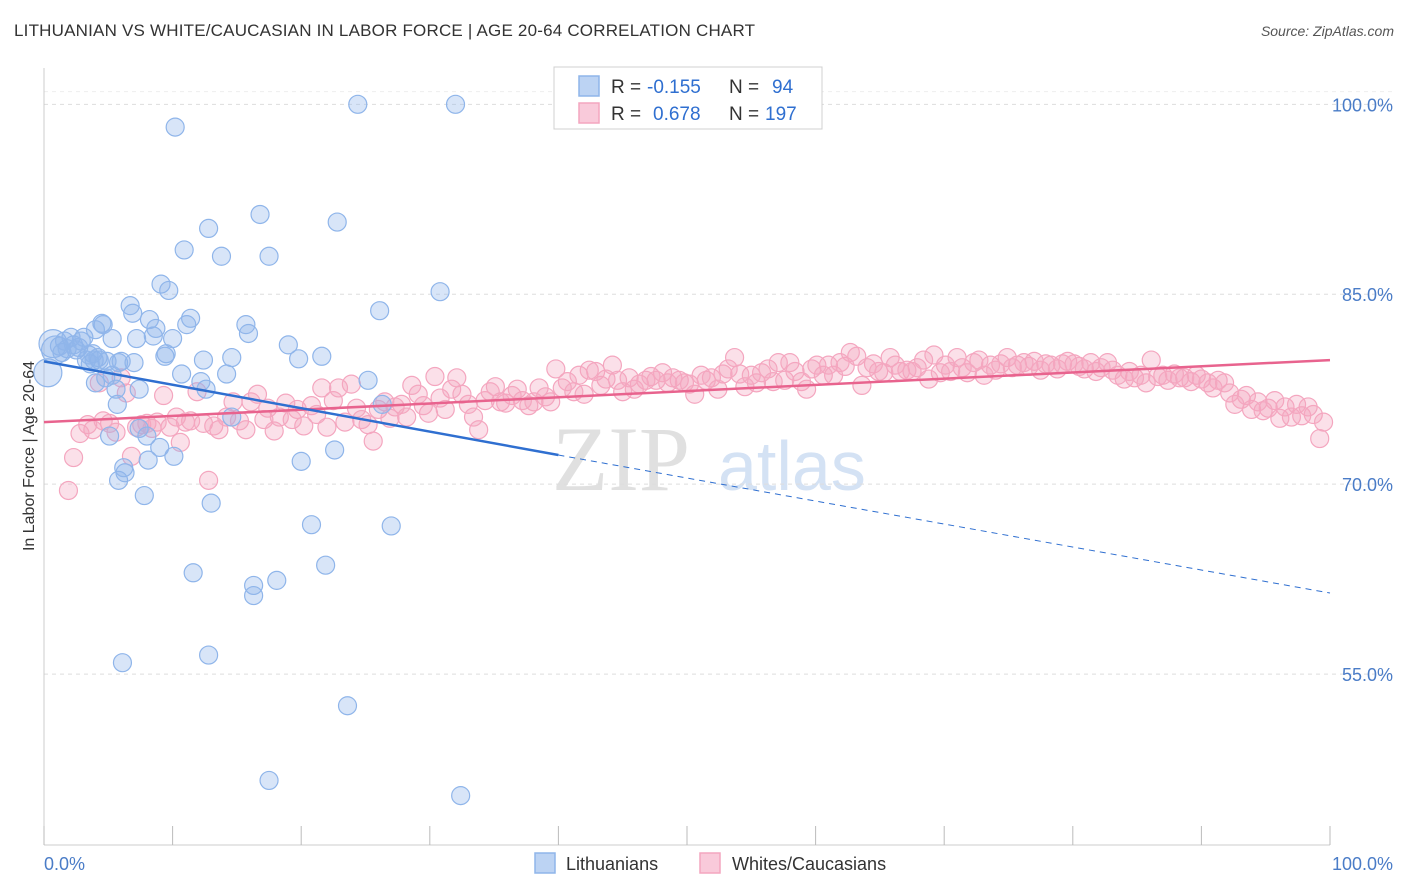 The height and width of the screenshot is (892, 1406). What do you see at coordinates (589, 86) in the screenshot?
I see `legend-swatch-lithuanians` at bounding box center [589, 86].